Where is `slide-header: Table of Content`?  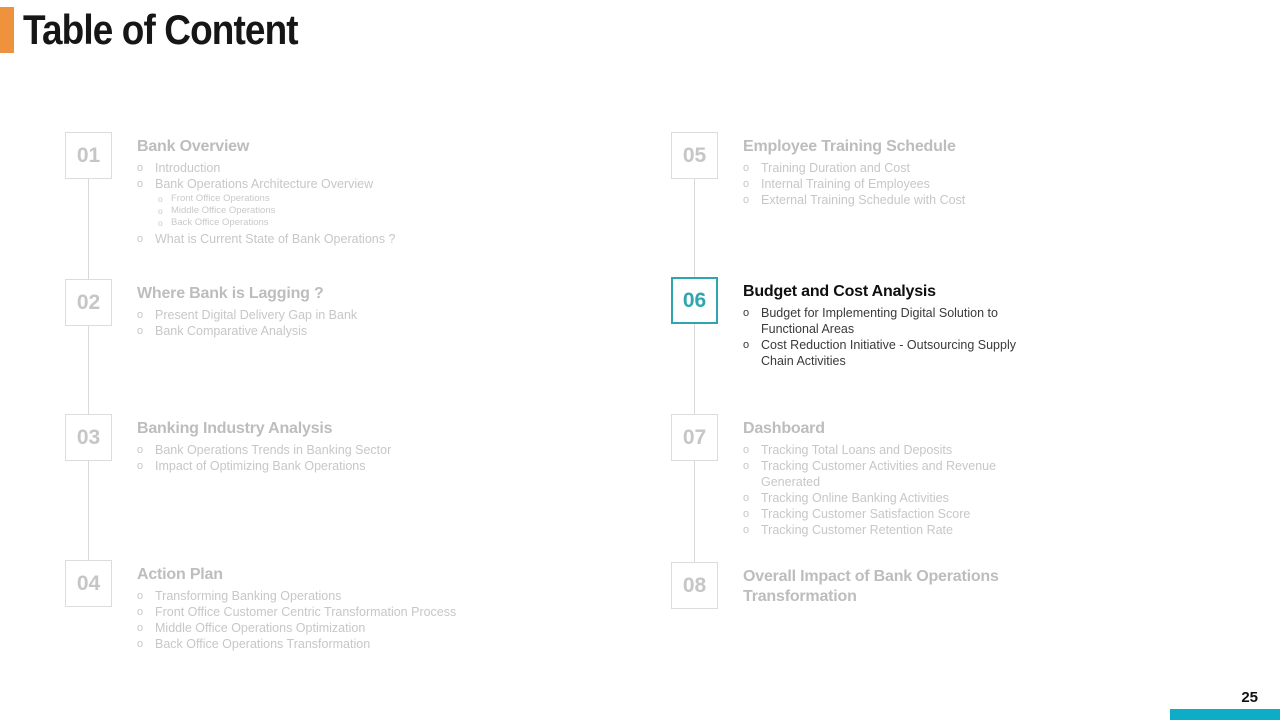 slide-header: Table of Content is located at coordinates (167, 30).